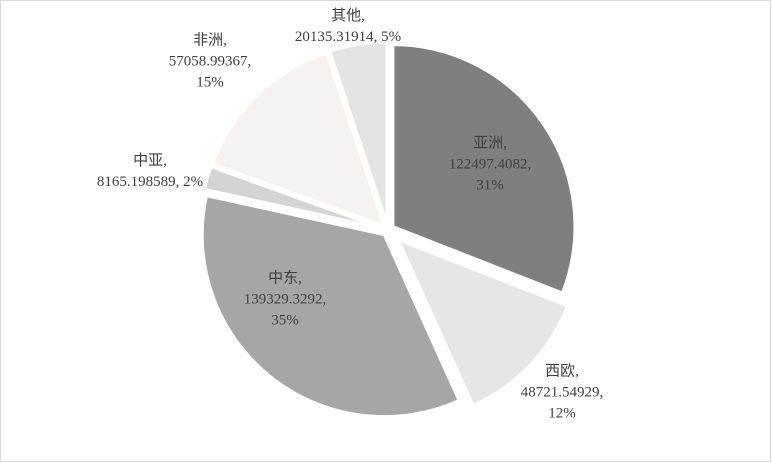  Describe the element at coordinates (210, 39) in the screenshot. I see `data-label: 非洲,` at that location.